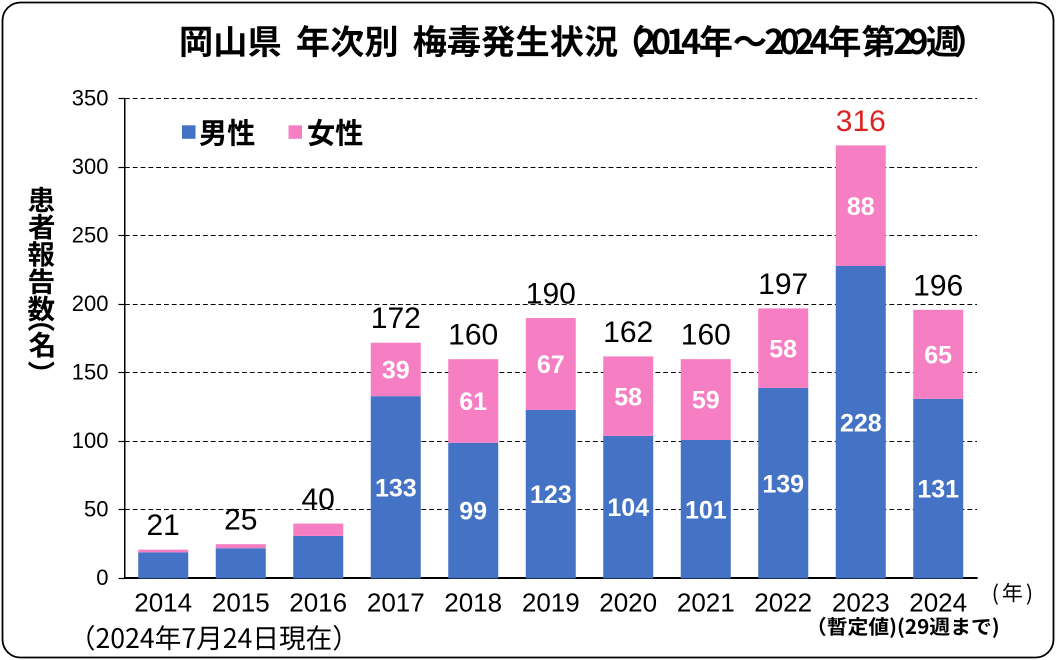 The image size is (1056, 660). Describe the element at coordinates (861, 207) in the screenshot. I see `svg-text: 88` at that location.